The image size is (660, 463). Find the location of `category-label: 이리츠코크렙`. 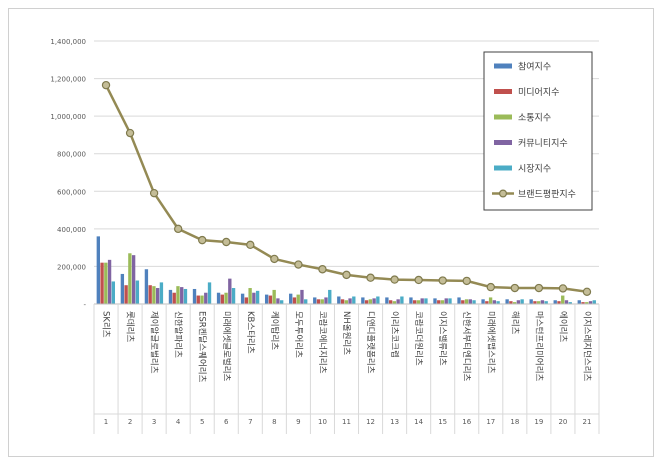

category-label: 이리츠코크렙 is located at coordinates (394, 334).